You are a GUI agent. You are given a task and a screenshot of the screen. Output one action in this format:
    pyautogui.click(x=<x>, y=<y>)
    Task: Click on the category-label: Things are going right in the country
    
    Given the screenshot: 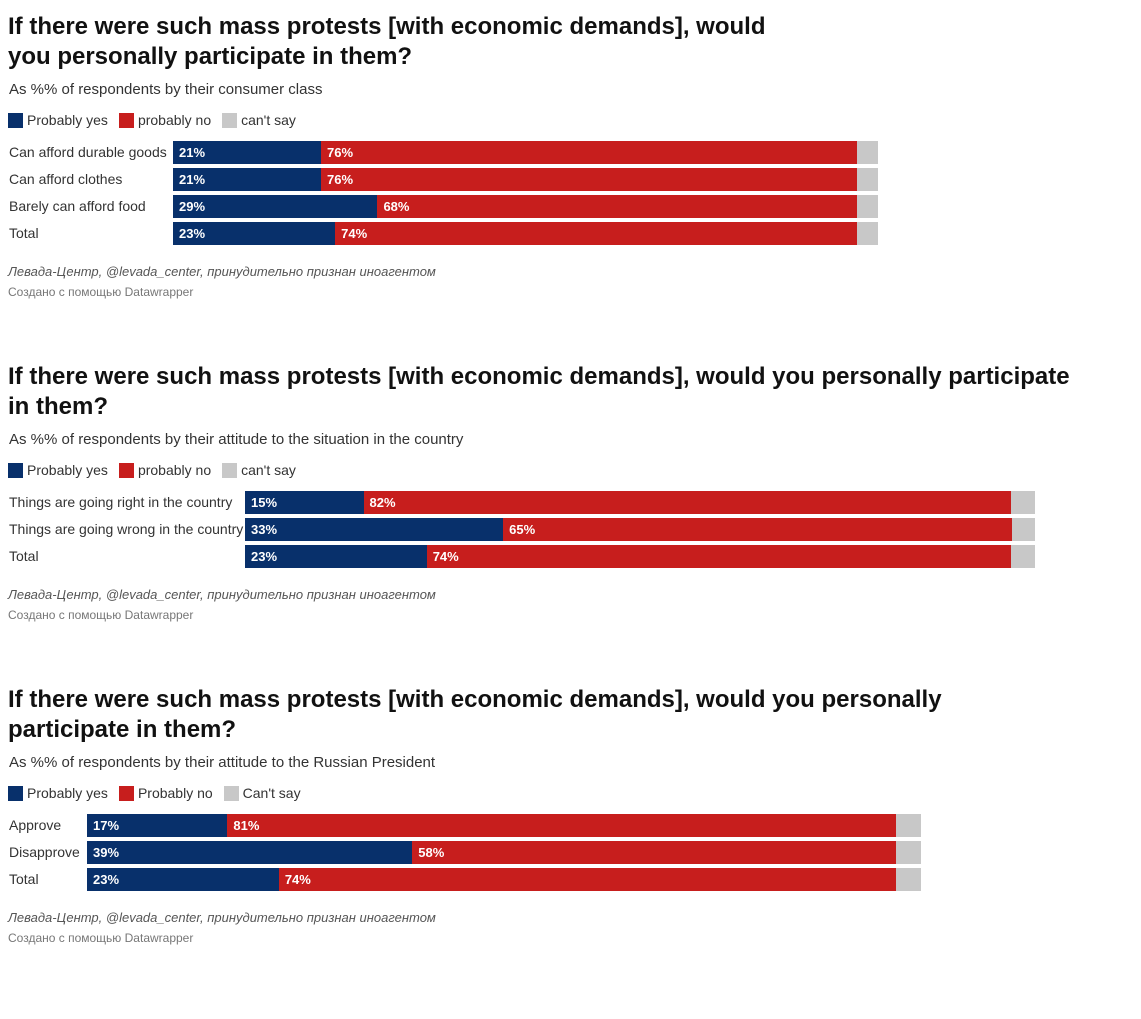 What is the action you would take?
    pyautogui.click(x=121, y=502)
    